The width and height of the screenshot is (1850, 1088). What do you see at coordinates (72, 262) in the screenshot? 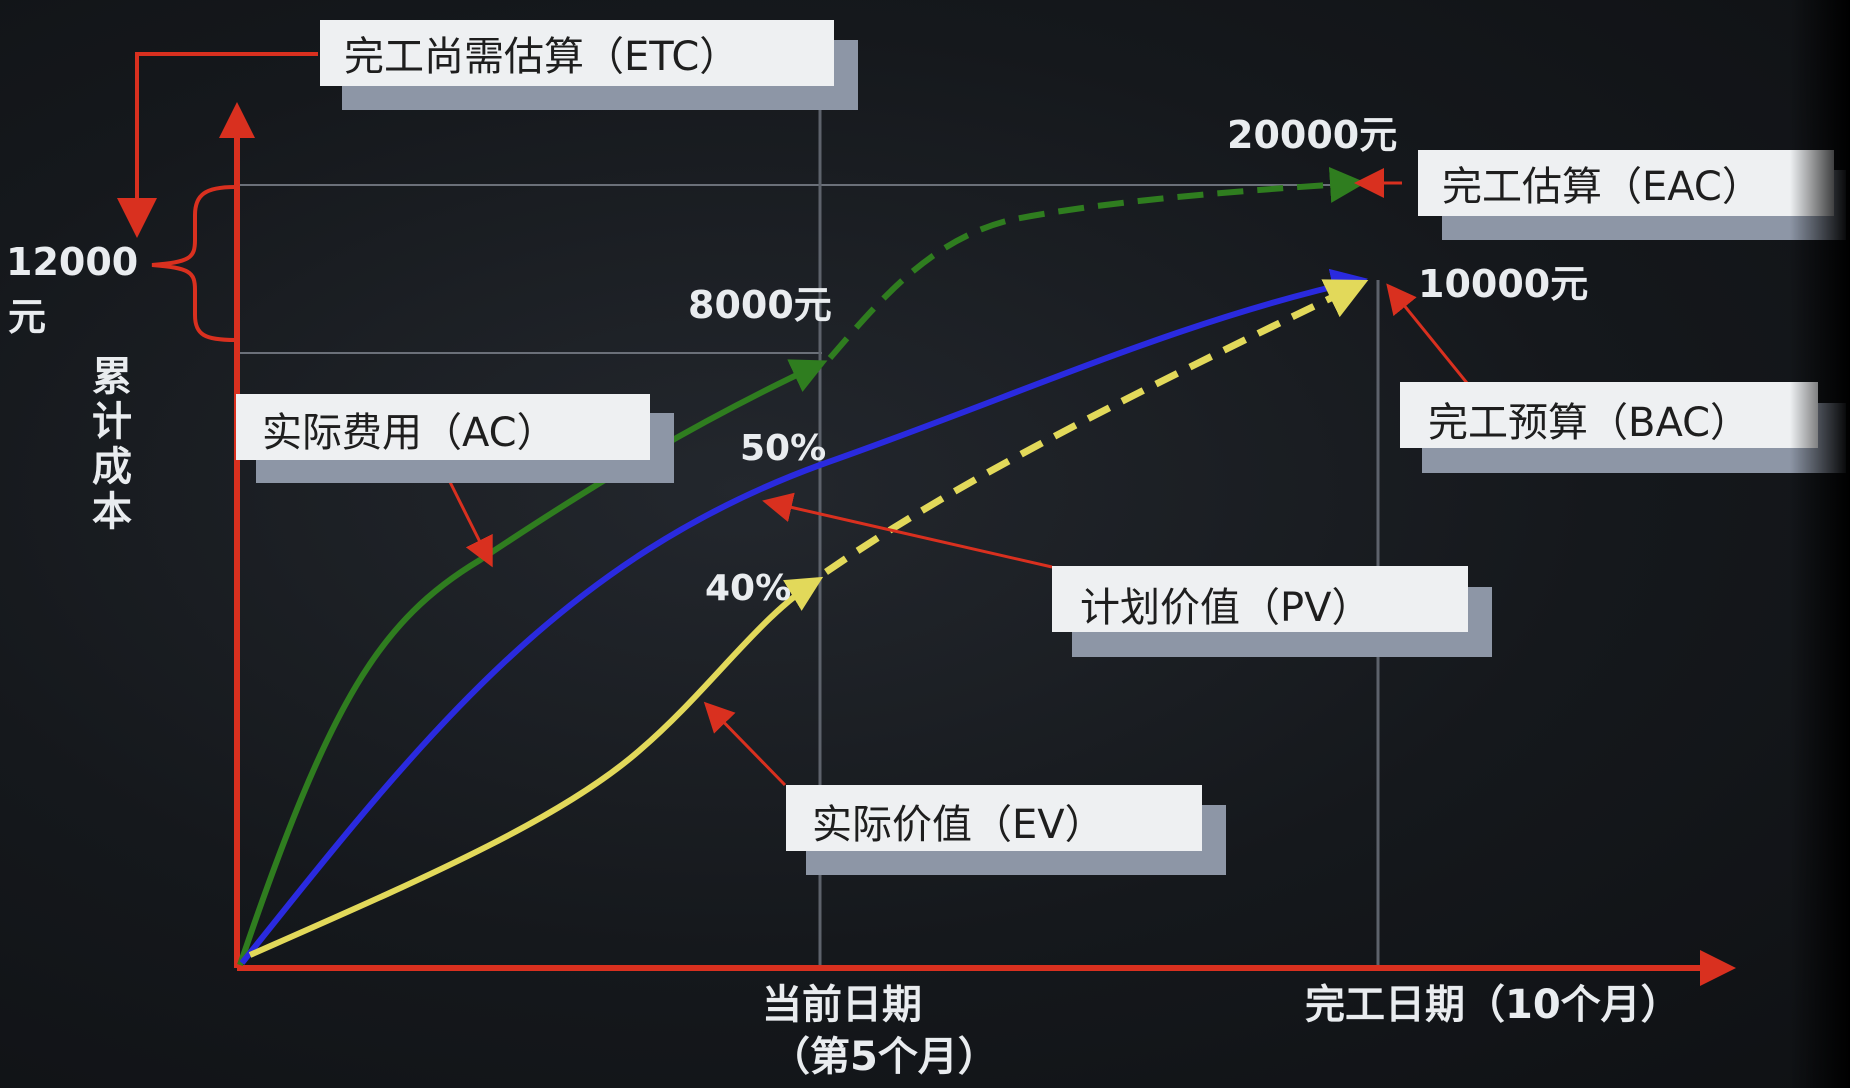
I see `etc-value-number: 12000` at bounding box center [72, 262].